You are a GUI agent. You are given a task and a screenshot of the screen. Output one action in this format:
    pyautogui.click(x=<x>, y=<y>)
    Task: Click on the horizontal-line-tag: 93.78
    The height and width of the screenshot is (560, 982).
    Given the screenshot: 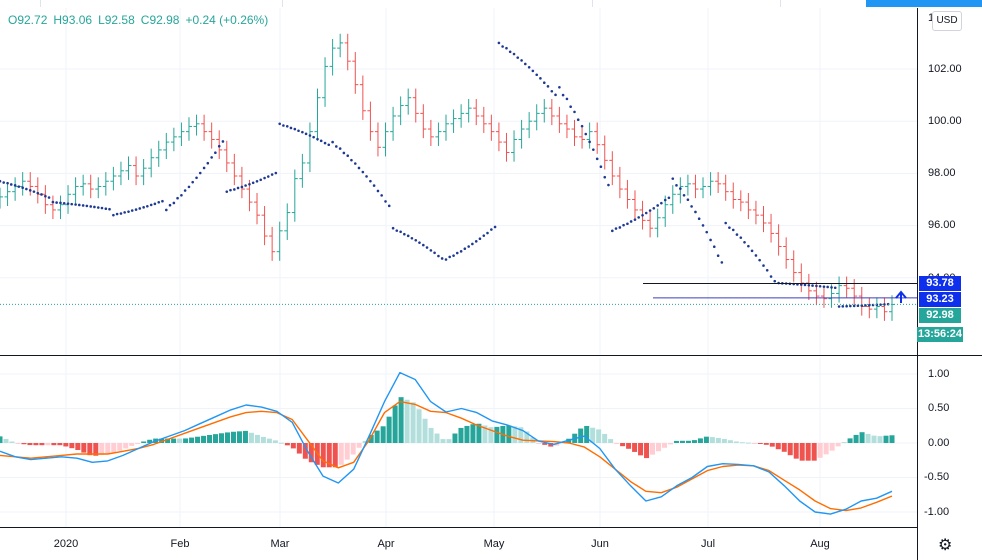 What is the action you would take?
    pyautogui.click(x=940, y=283)
    